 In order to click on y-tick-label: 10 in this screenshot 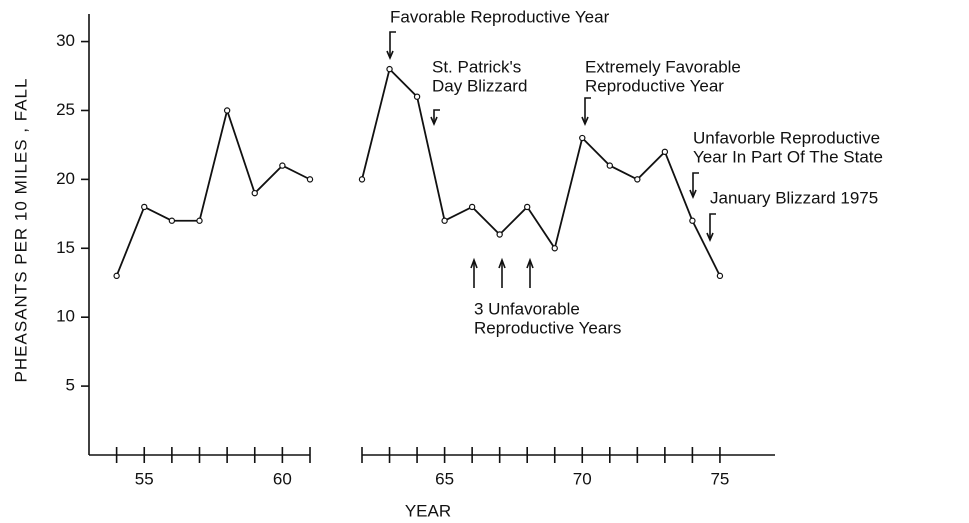, I will do `click(65, 316)`.